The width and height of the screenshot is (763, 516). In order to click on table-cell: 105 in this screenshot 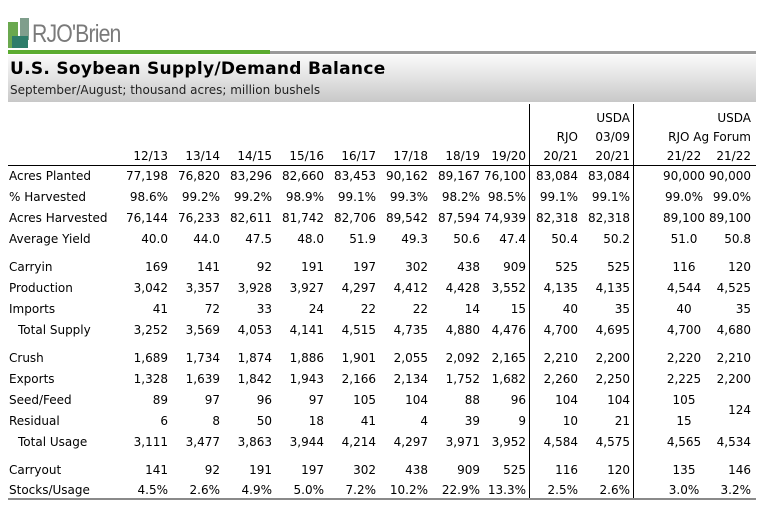, I will do `click(684, 400)`.